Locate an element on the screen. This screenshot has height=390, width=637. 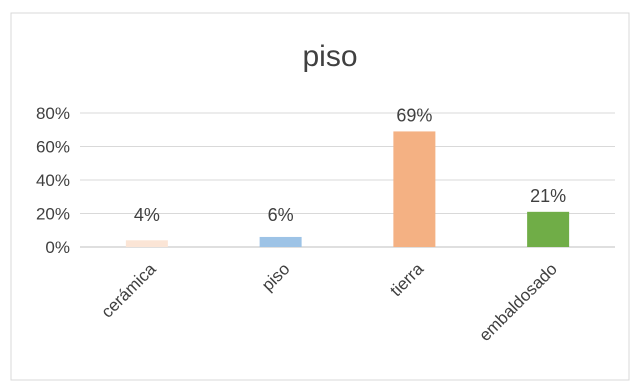
chart-title: piso is located at coordinates (329, 56).